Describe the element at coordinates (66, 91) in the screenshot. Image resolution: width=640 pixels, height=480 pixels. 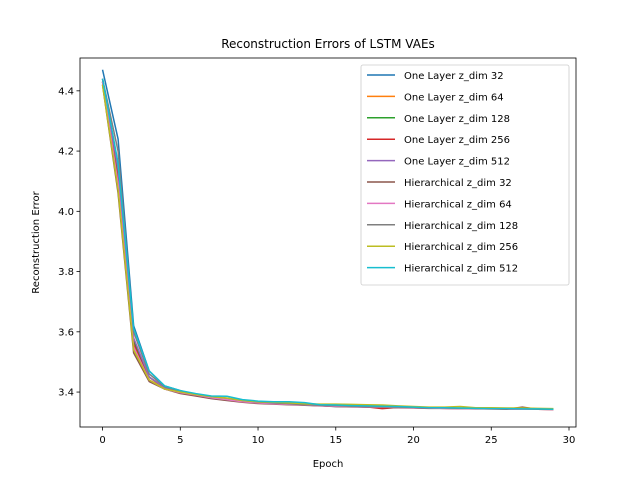
I see `y-tick-label: 4.4` at that location.